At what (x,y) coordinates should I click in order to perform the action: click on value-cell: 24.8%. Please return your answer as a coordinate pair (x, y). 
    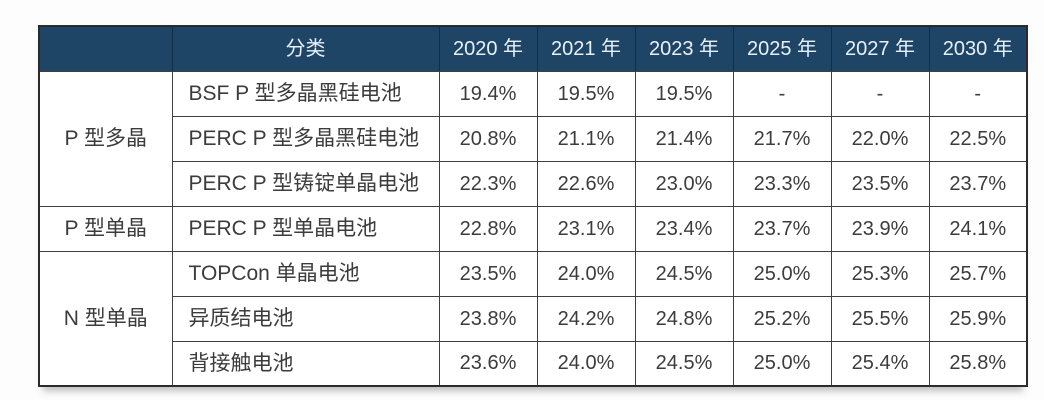
    Looking at the image, I should click on (684, 318).